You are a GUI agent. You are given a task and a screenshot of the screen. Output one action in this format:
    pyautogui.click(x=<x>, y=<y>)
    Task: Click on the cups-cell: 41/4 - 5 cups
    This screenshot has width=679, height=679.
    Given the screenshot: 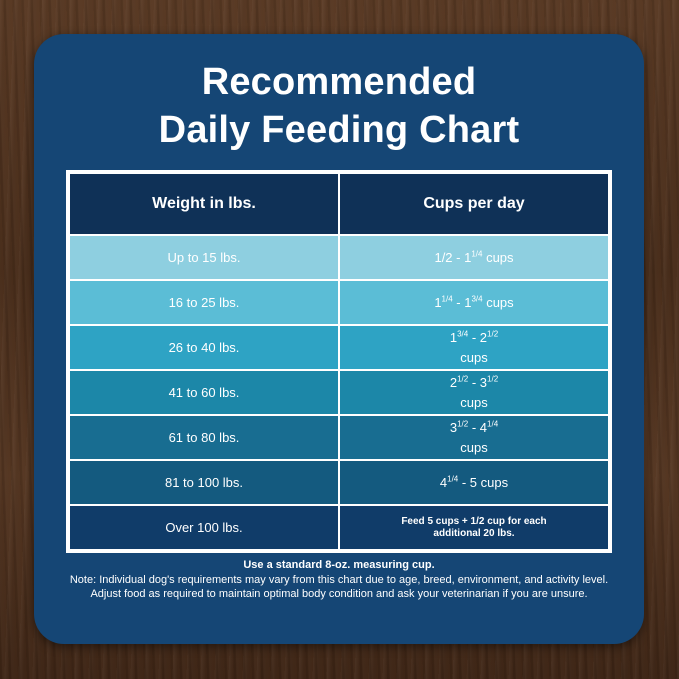 What is the action you would take?
    pyautogui.click(x=474, y=482)
    